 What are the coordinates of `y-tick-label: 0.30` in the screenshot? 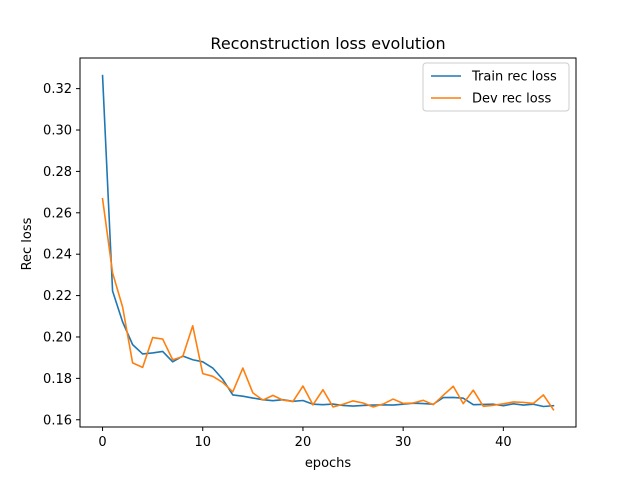 It's located at (57, 131).